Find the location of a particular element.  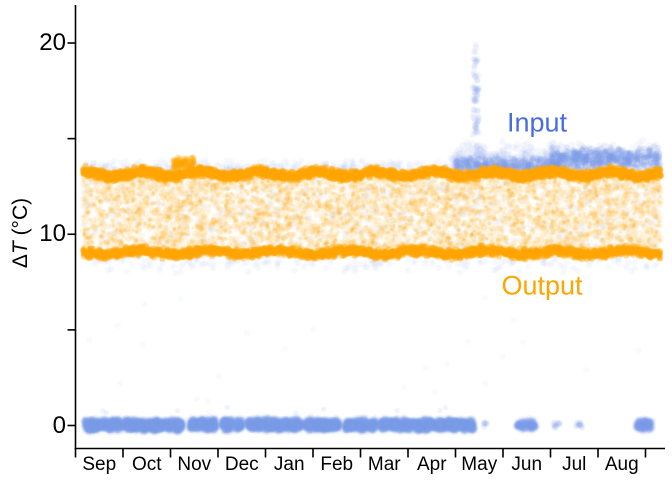

series-label-input: Input is located at coordinates (537, 122).